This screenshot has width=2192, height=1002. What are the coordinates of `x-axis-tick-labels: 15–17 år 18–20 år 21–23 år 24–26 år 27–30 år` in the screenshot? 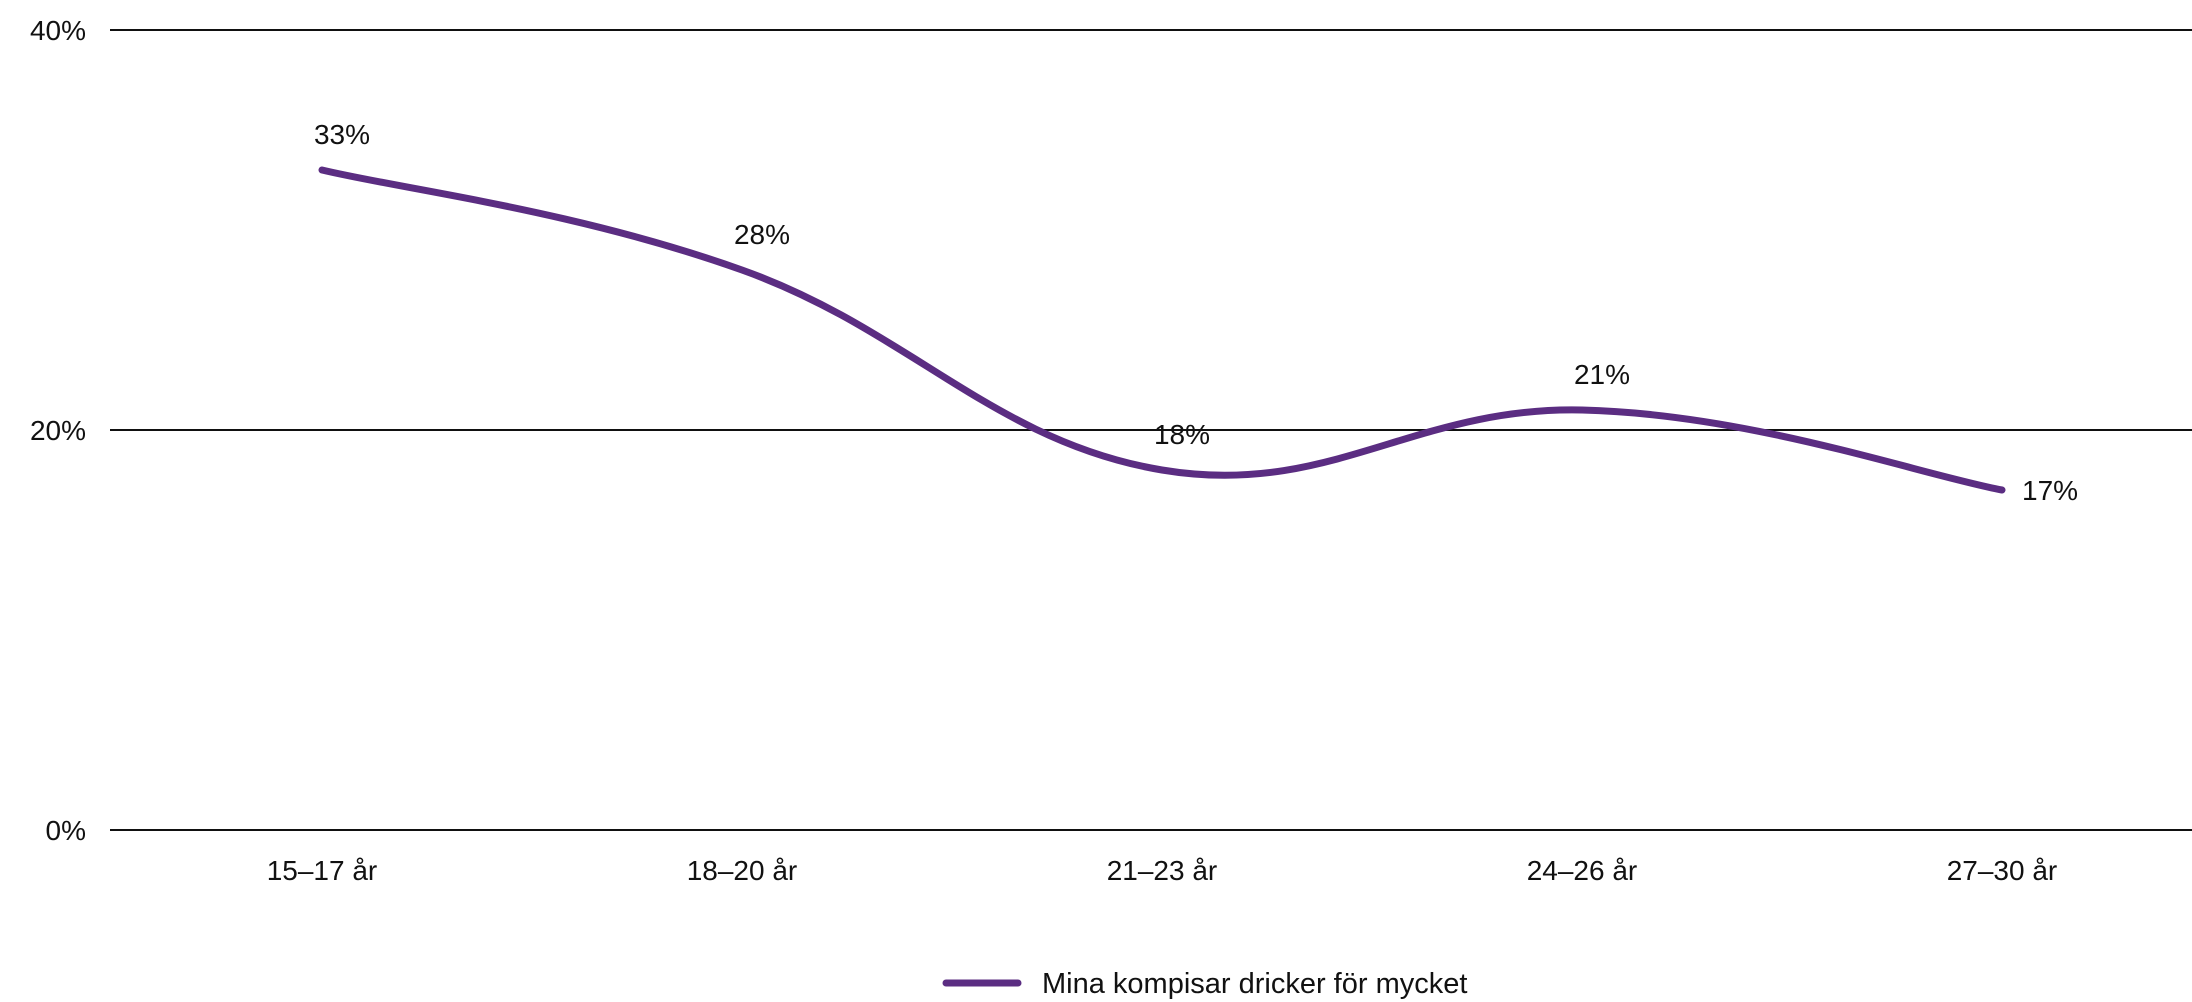 It's located at (1162, 870).